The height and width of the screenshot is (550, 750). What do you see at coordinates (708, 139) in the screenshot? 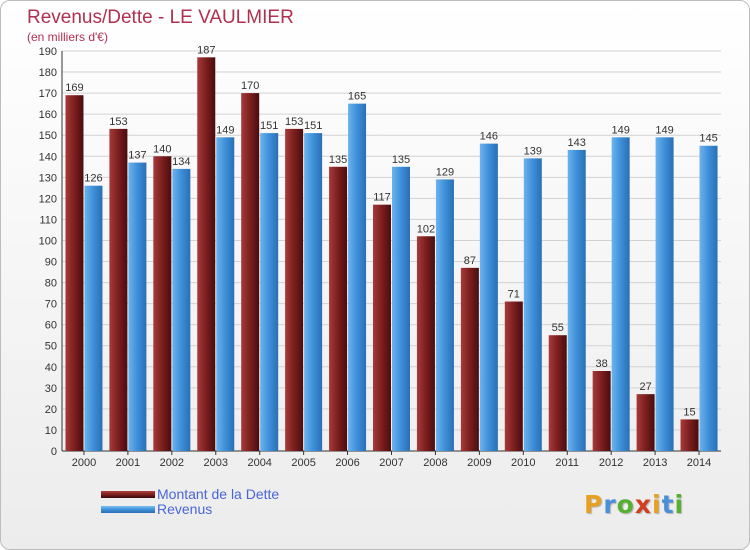
I see `data-label: 145` at bounding box center [708, 139].